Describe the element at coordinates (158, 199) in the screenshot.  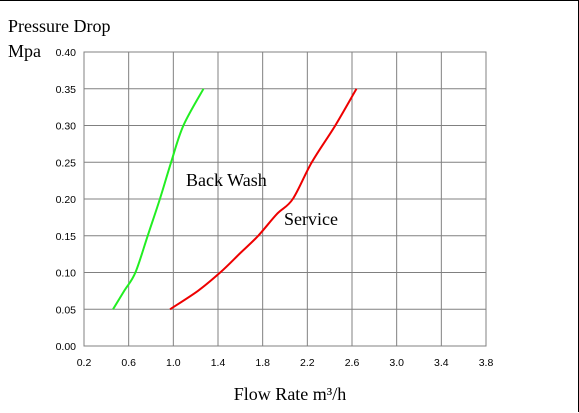
I see `back-wash-line` at that location.